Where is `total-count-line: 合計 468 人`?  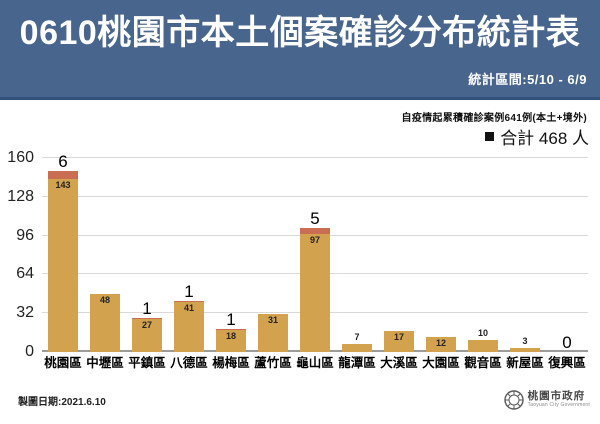
total-count-line: 合計 468 人 is located at coordinates (537, 136).